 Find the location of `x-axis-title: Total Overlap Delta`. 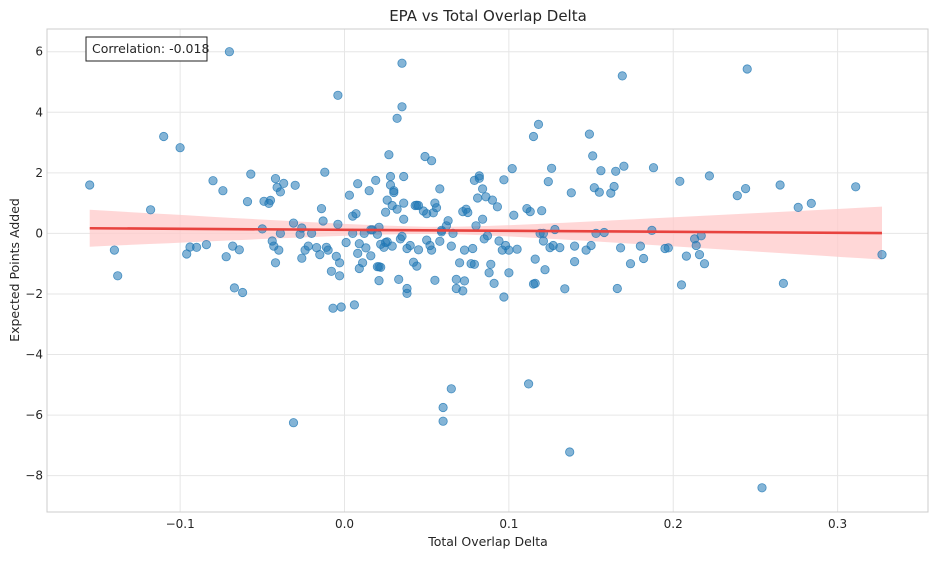

x-axis-title: Total Overlap Delta is located at coordinates (487, 541).